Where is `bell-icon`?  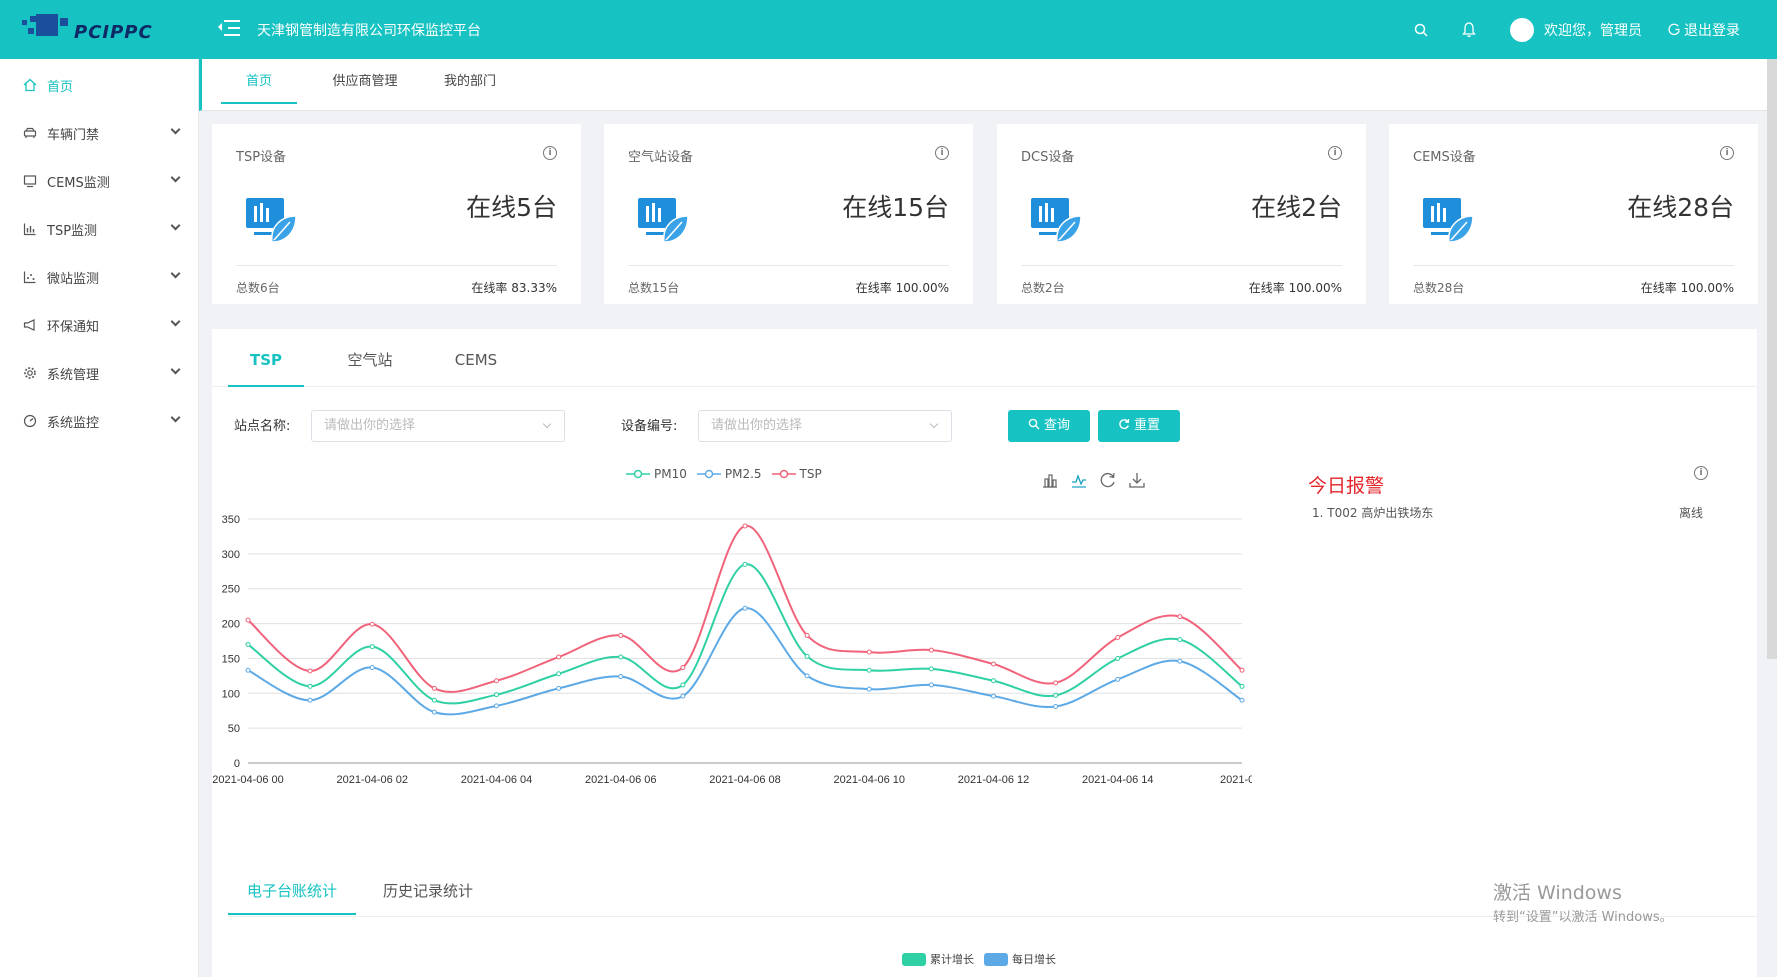 bell-icon is located at coordinates (1469, 29).